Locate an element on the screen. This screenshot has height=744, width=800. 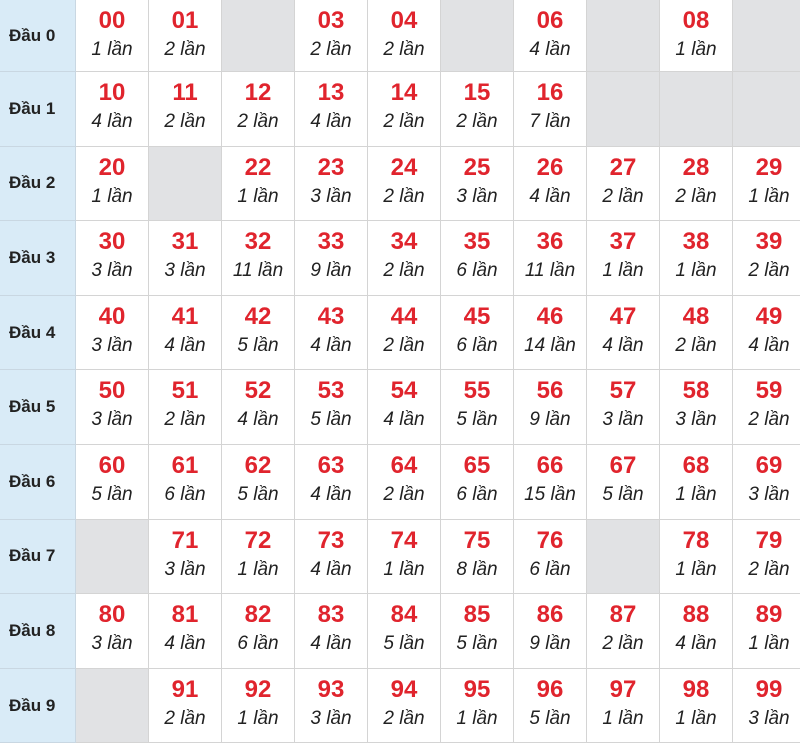
number-cell: 12 2 lần is located at coordinates (258, 109).